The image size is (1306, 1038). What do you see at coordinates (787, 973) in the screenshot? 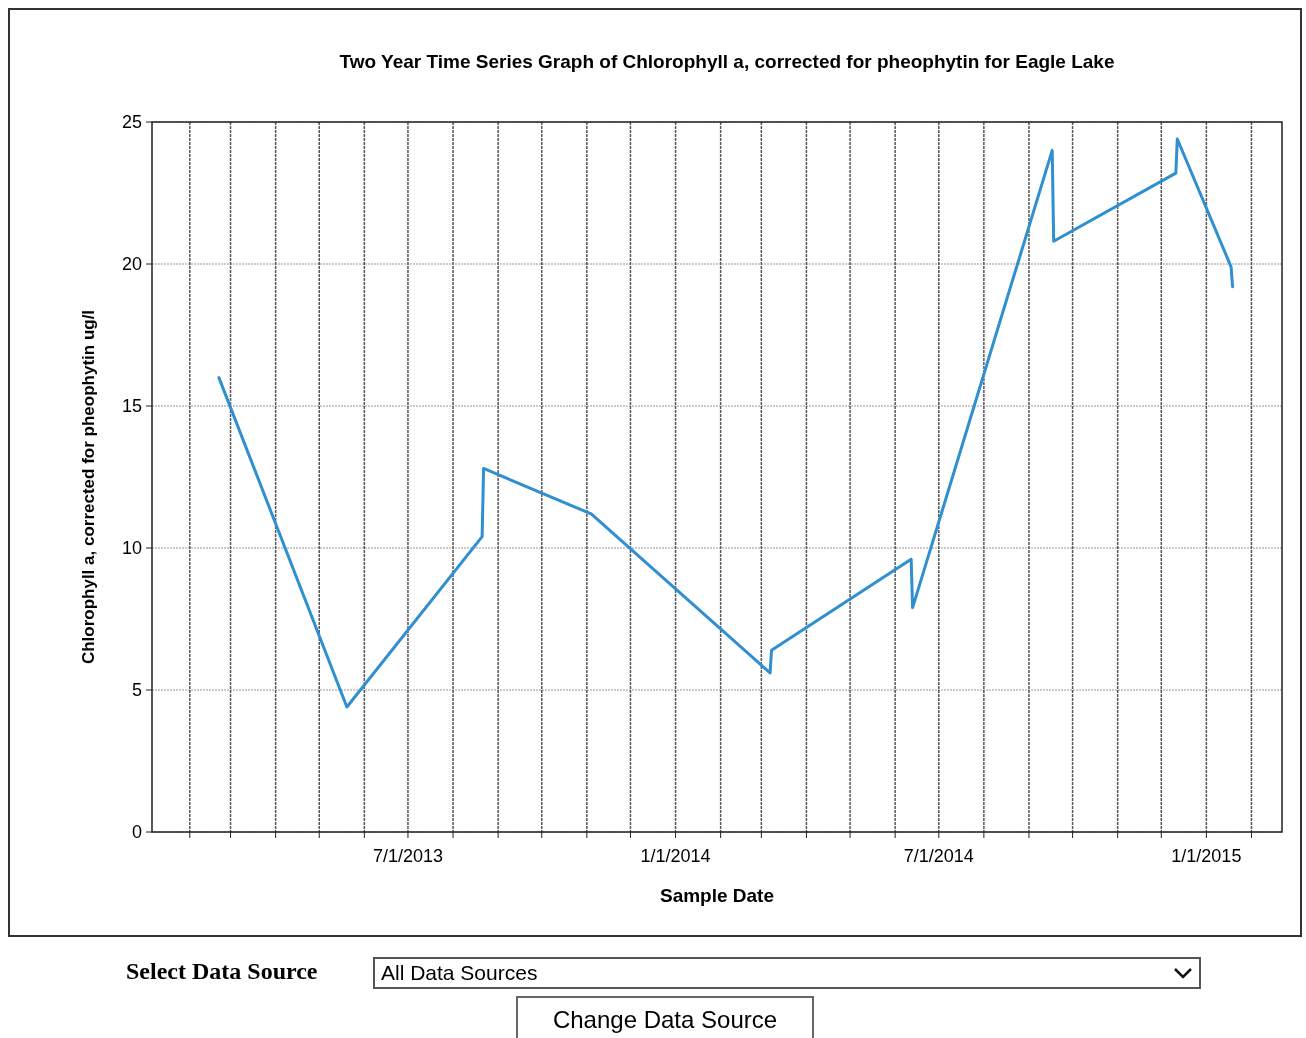
I see `select-field: All Data Sources` at bounding box center [787, 973].